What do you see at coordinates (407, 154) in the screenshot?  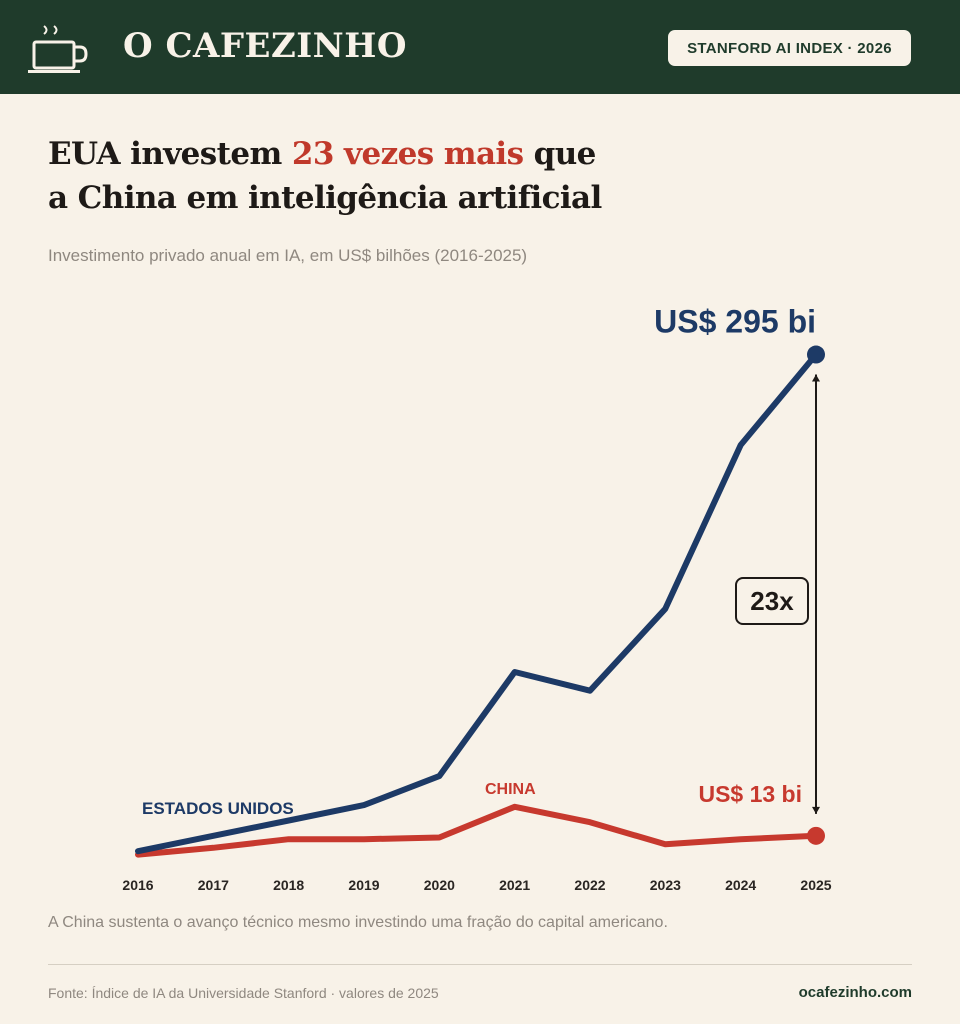 I see `title-highlight: 23 vezes mais` at bounding box center [407, 154].